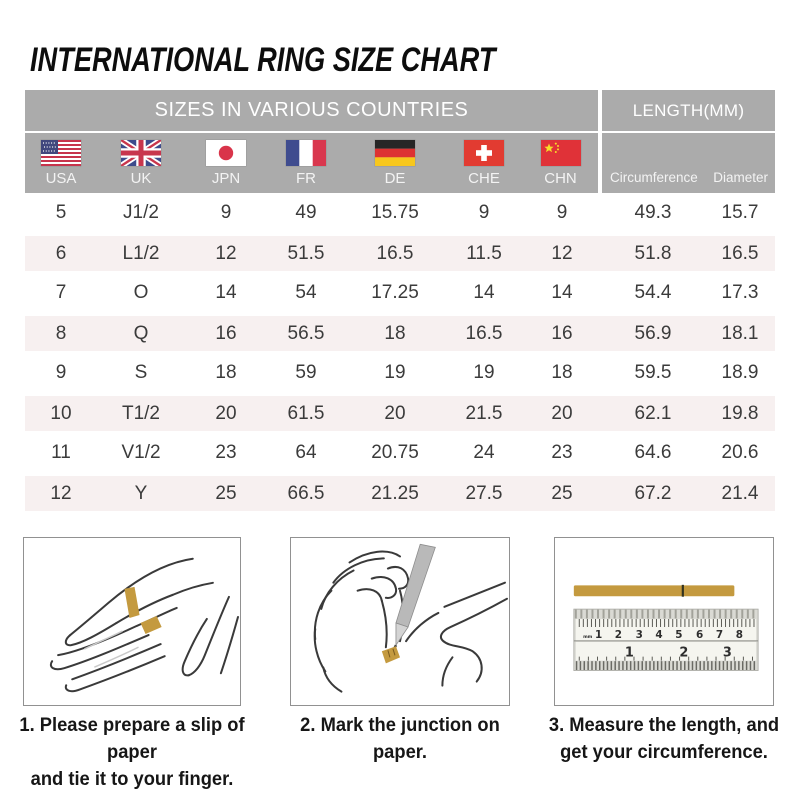 This screenshot has height=800, width=800. What do you see at coordinates (141, 253) in the screenshot?
I see `table-cell: L1/2` at bounding box center [141, 253].